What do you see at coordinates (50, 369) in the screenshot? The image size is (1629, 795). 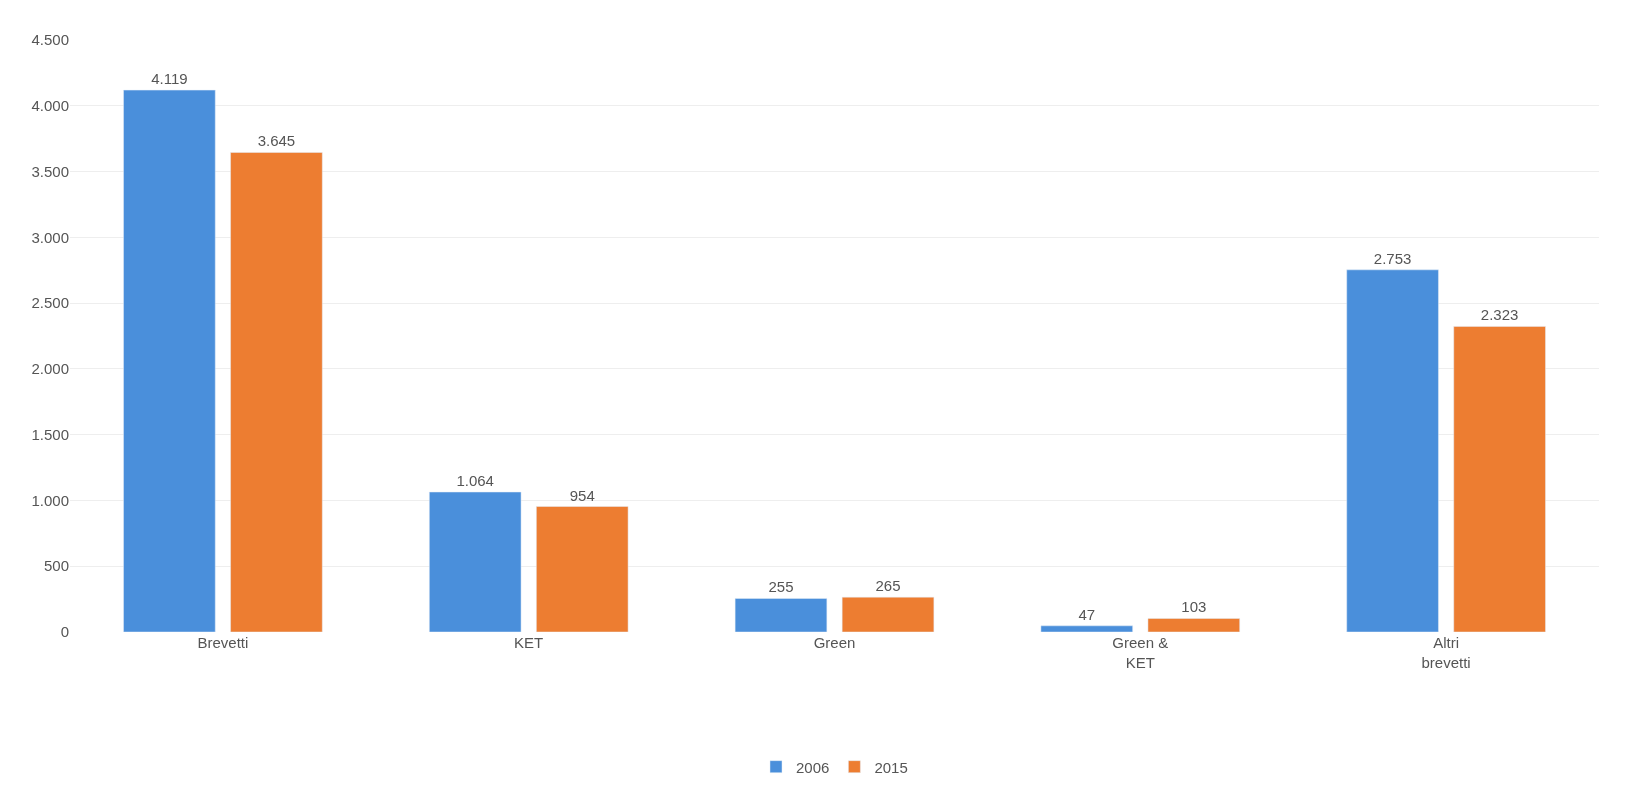 I see `y-tick-label: 2.000` at bounding box center [50, 369].